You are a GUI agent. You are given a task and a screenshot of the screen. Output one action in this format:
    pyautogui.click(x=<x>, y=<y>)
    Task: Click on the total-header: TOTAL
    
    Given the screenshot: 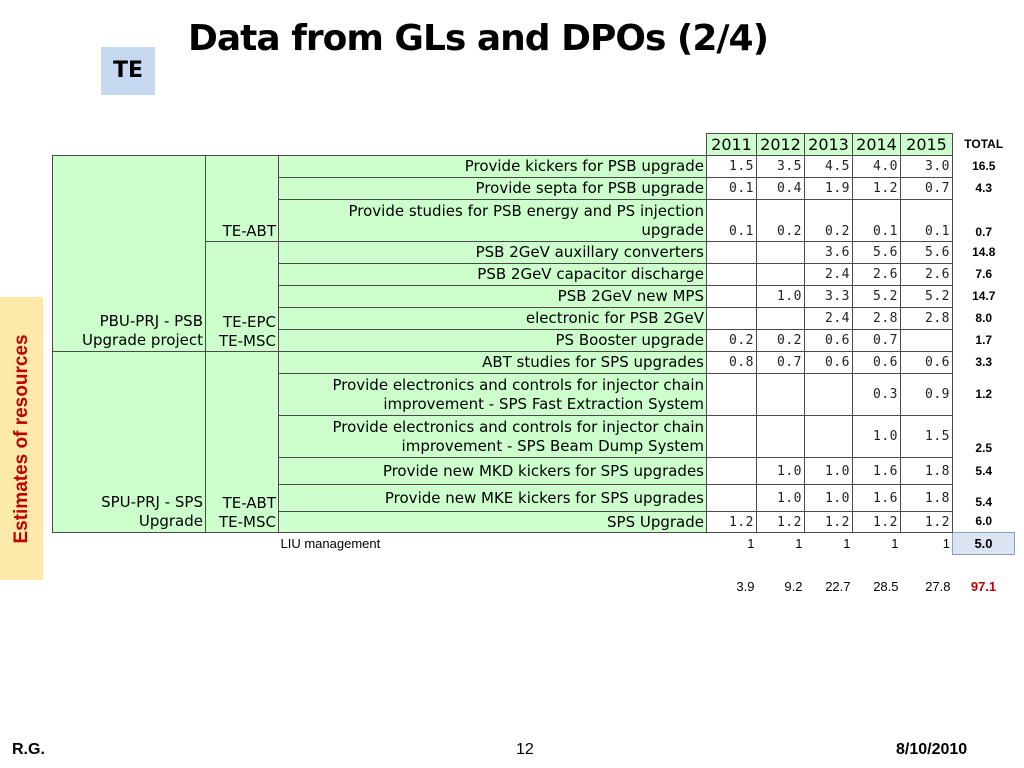 What is the action you would take?
    pyautogui.click(x=983, y=144)
    